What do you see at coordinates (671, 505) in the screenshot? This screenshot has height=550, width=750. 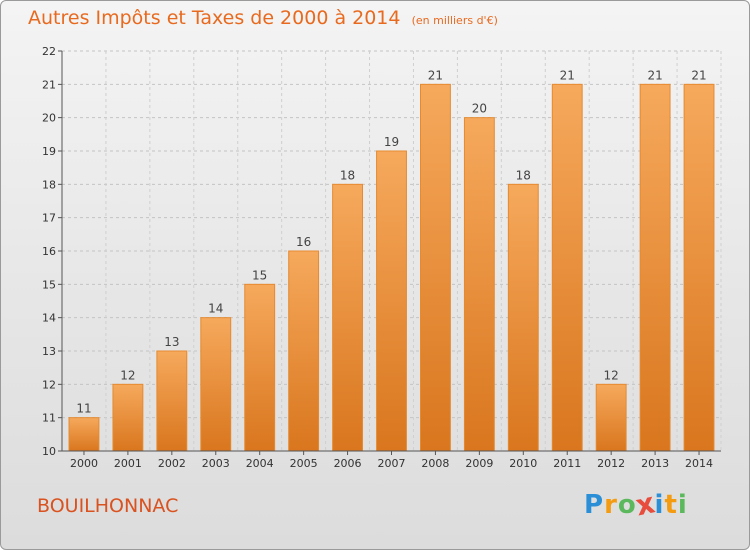 I see `logo-letter: t` at bounding box center [671, 505].